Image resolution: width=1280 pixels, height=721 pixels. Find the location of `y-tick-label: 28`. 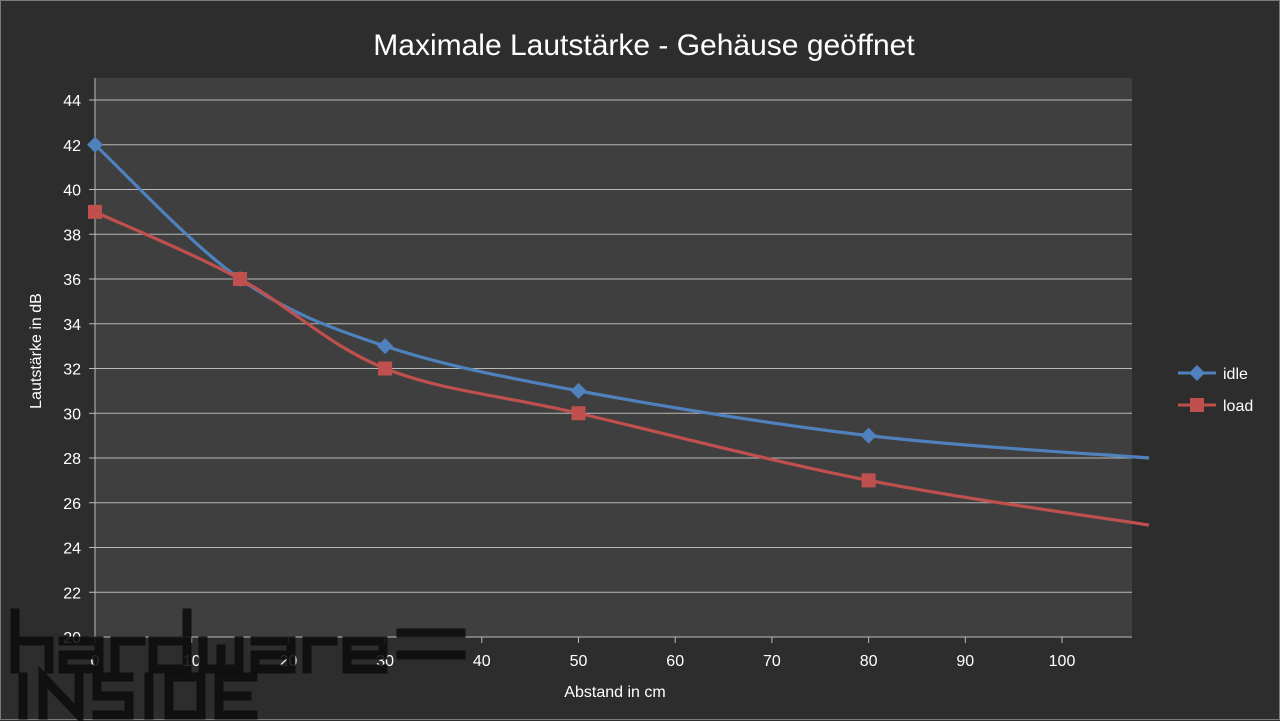

y-tick-label: 28 is located at coordinates (72, 459).